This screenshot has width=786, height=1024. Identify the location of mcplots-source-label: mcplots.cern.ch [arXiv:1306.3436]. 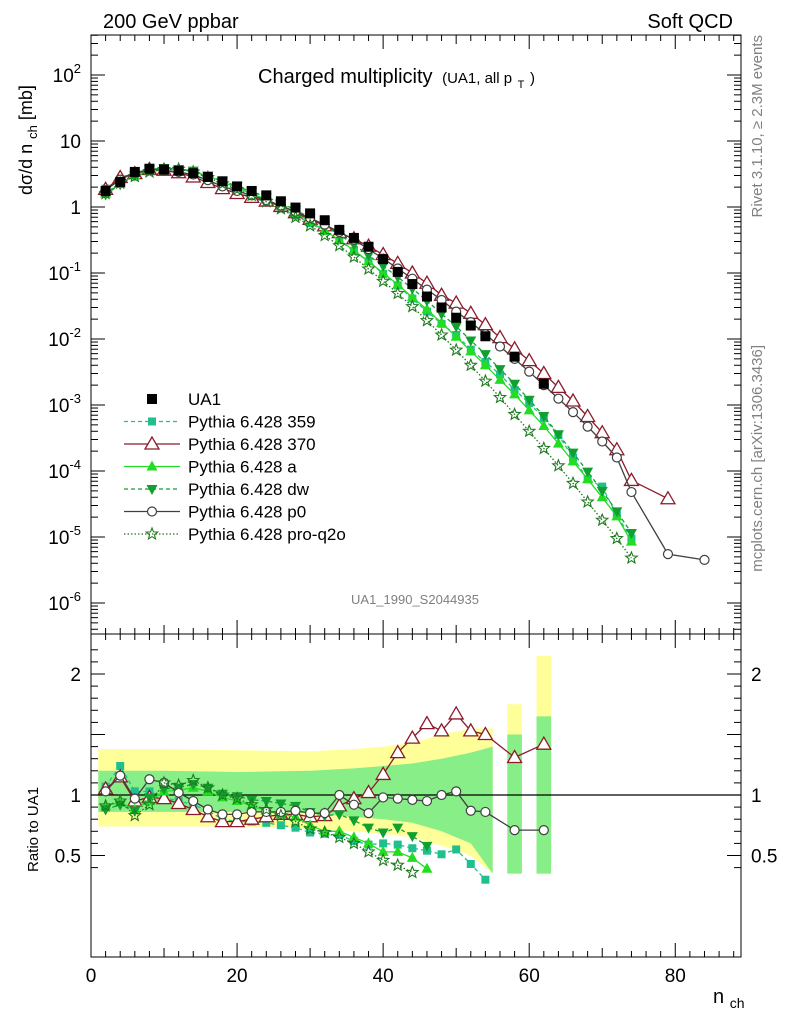
(757, 458).